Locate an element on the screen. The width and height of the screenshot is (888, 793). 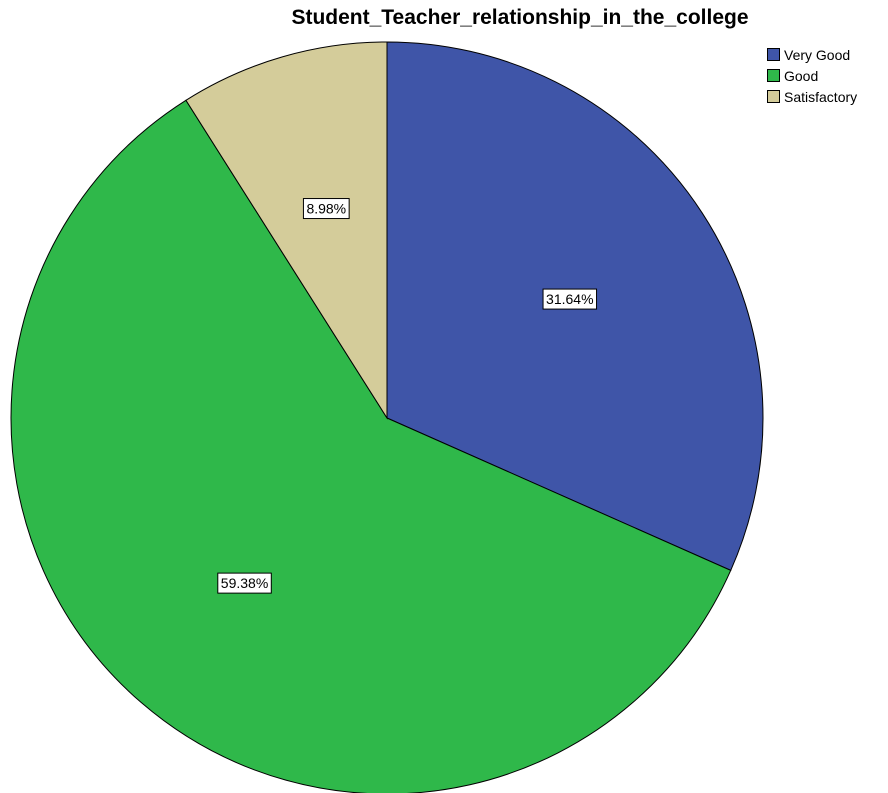
data-label-very-good: 31.64% is located at coordinates (570, 299).